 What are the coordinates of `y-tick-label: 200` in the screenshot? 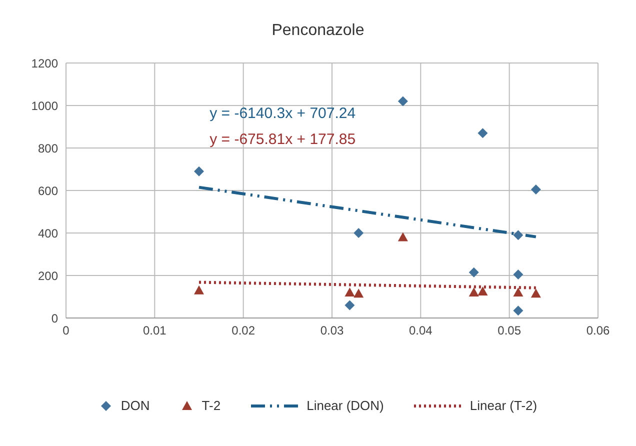 It's located at (48, 275).